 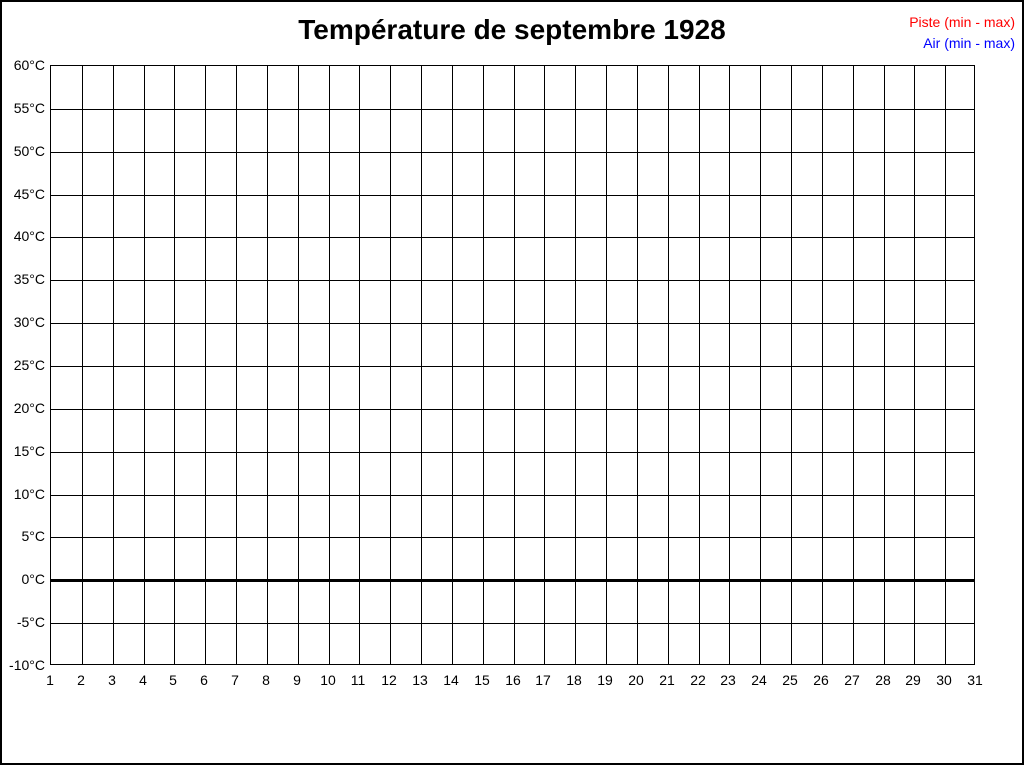 I want to click on y-tick-label: 40°C, so click(x=29, y=236).